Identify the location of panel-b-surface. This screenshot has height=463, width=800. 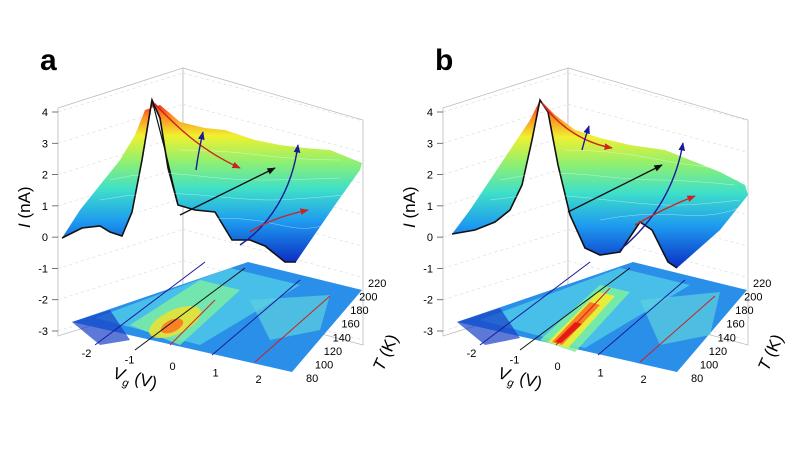
(599, 183).